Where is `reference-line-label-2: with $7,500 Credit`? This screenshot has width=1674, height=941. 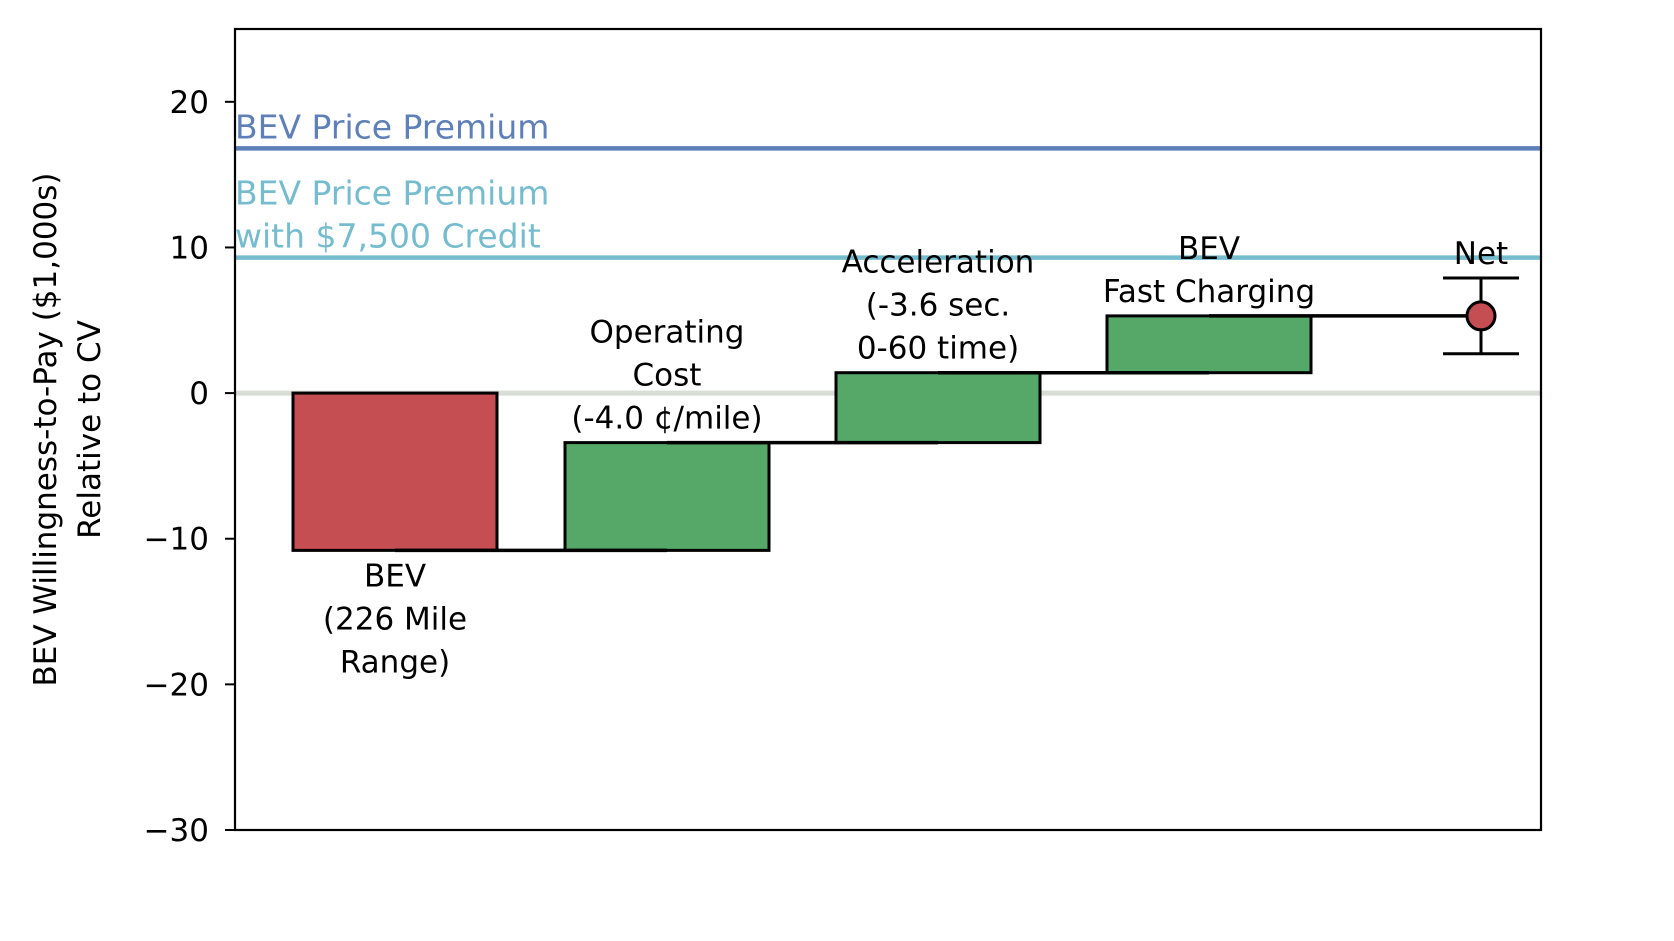 reference-line-label-2: with $7,500 Credit is located at coordinates (388, 236).